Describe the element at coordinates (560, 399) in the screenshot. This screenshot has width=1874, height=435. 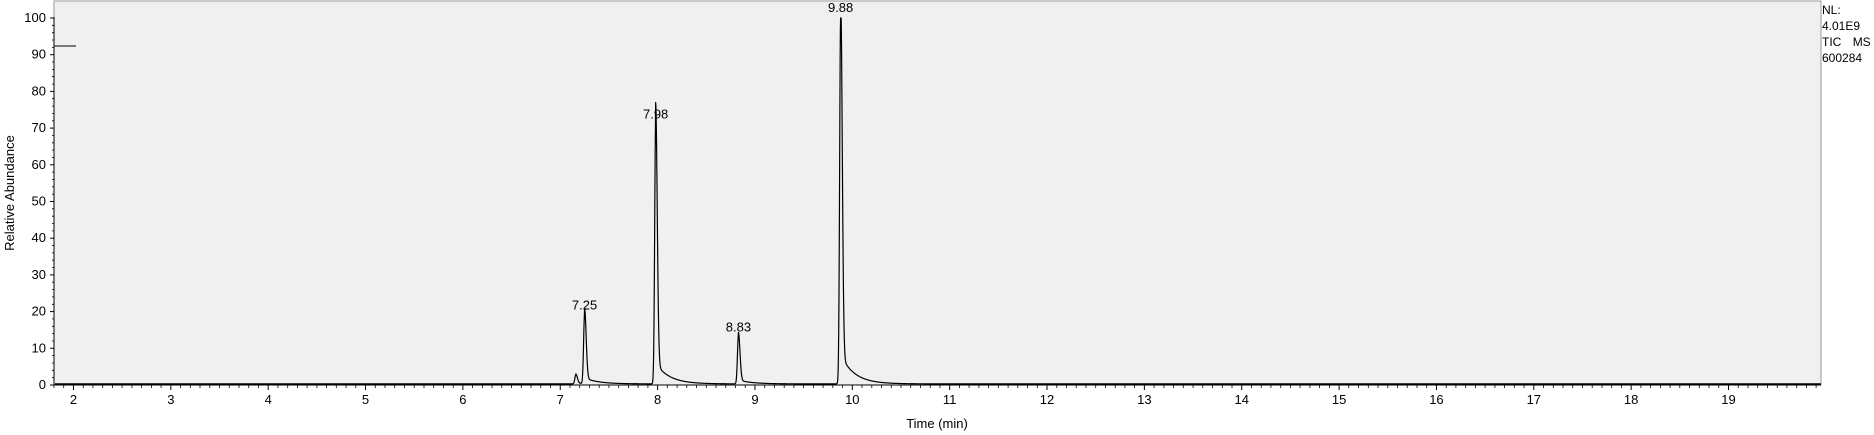
I see `x-tick-label: 7` at that location.